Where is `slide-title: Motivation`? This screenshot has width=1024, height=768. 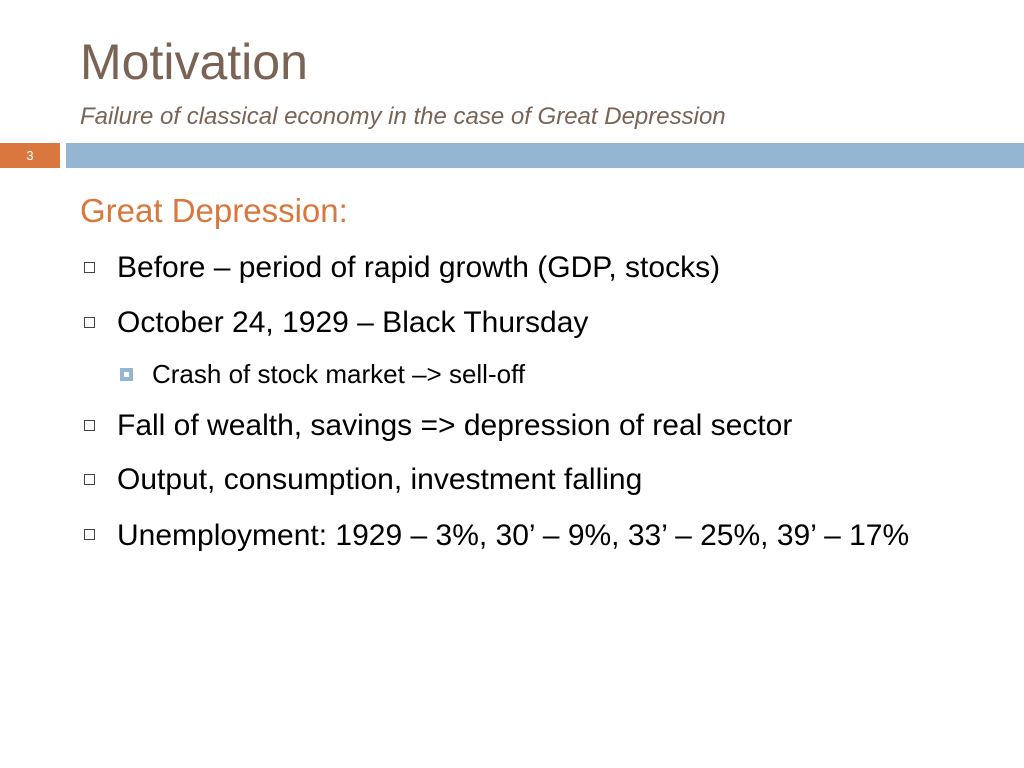 slide-title: Motivation is located at coordinates (194, 62).